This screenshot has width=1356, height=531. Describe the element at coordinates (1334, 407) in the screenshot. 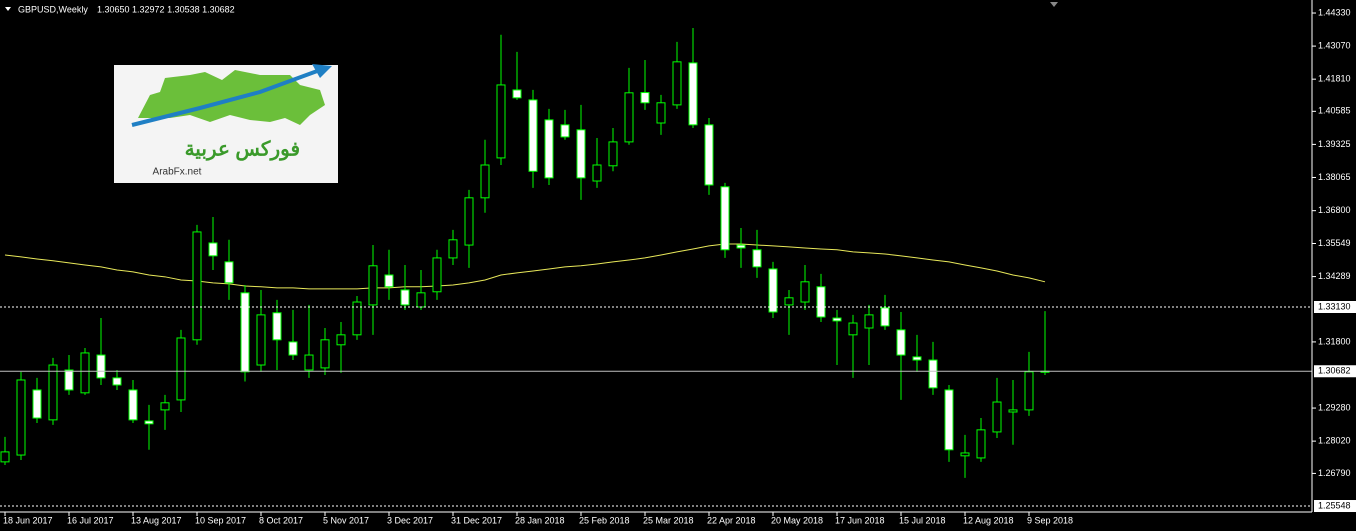

I see `y-tick-label: 1.29280` at that location.